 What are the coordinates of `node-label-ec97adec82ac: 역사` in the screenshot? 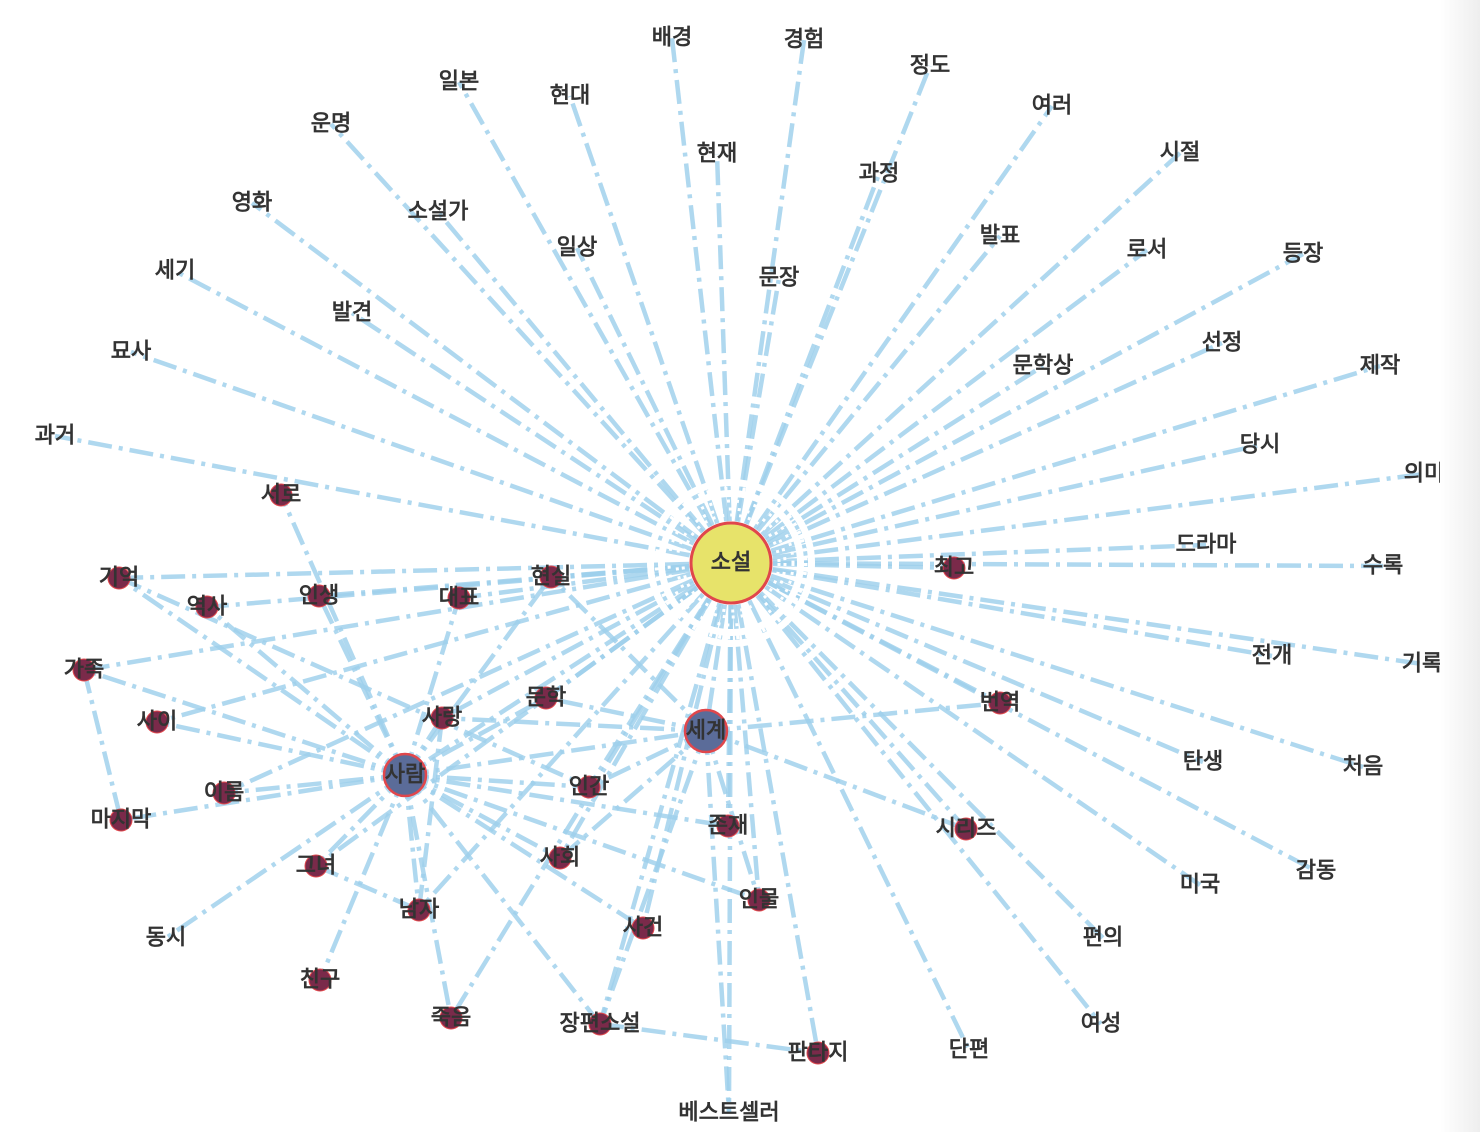 It's located at (207, 607).